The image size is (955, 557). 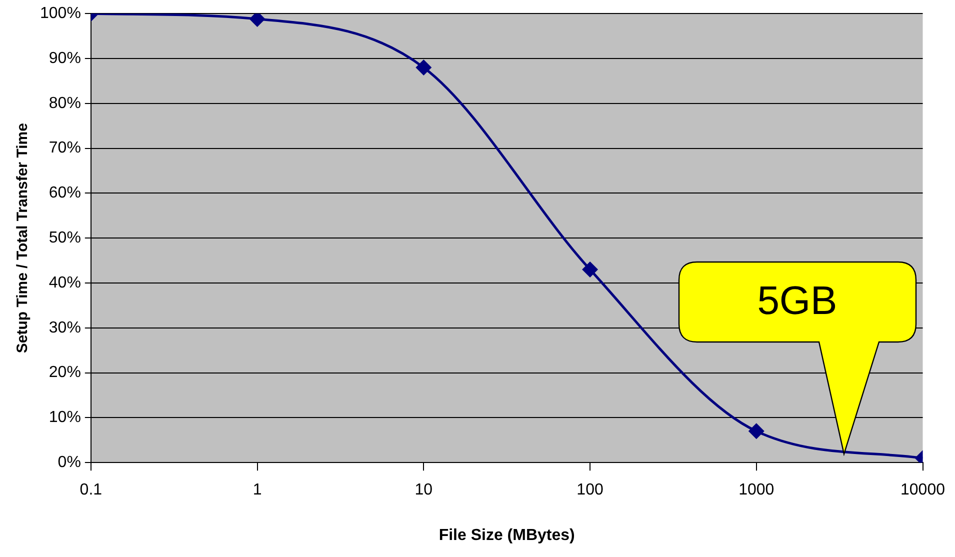 What do you see at coordinates (91, 490) in the screenshot?
I see `x-tick-label: 0.1` at bounding box center [91, 490].